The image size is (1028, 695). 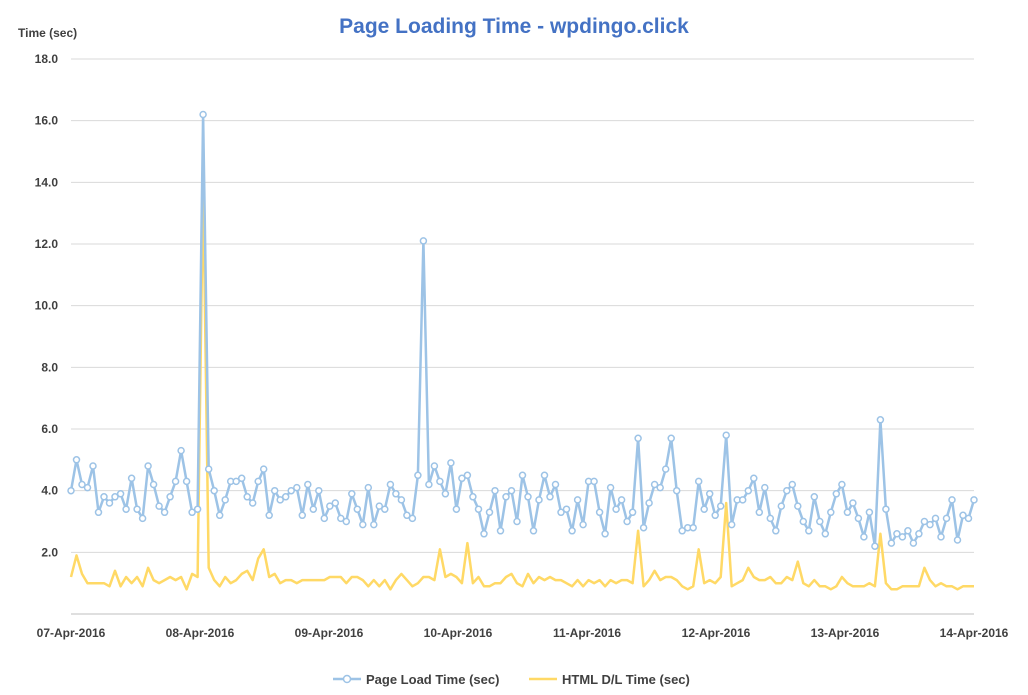 I want to click on y-tick-label: 14.0, so click(x=47, y=182).